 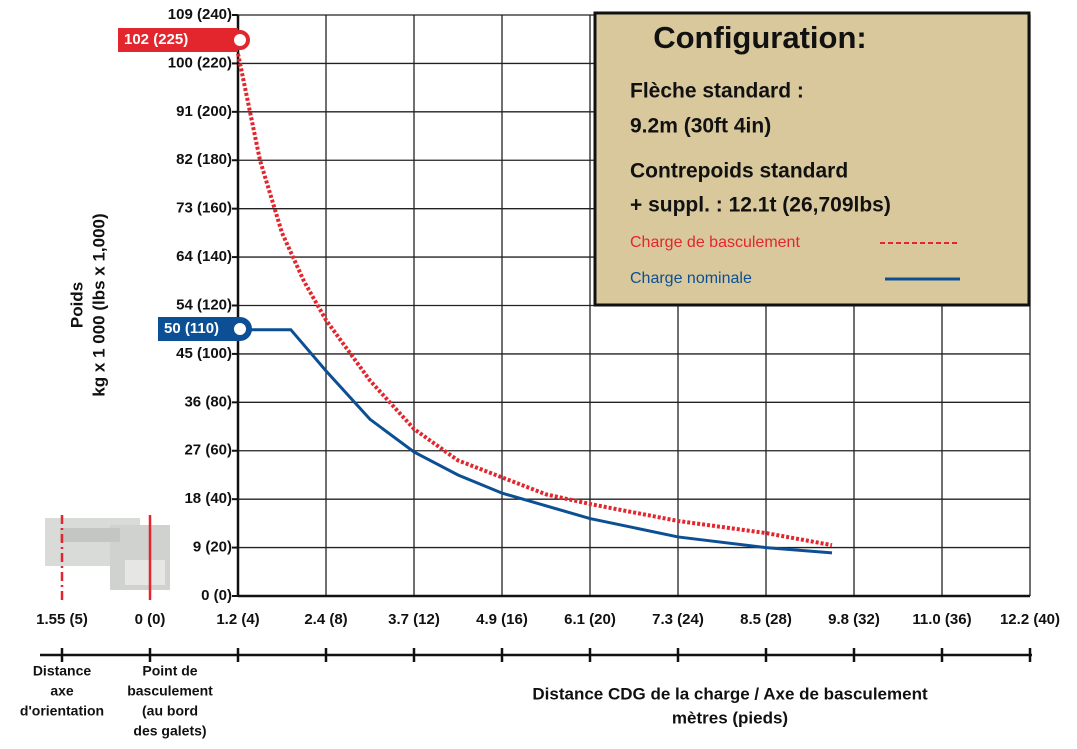 I want to click on y-tick-label: 73 (160), so click(x=204, y=208).